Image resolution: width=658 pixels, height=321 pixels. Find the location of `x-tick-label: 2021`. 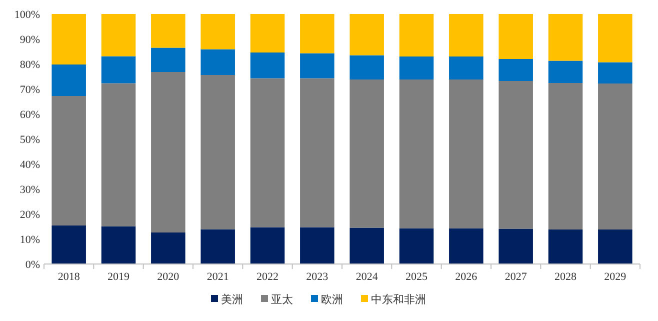

x-tick-label: 2021 is located at coordinates (217, 277).